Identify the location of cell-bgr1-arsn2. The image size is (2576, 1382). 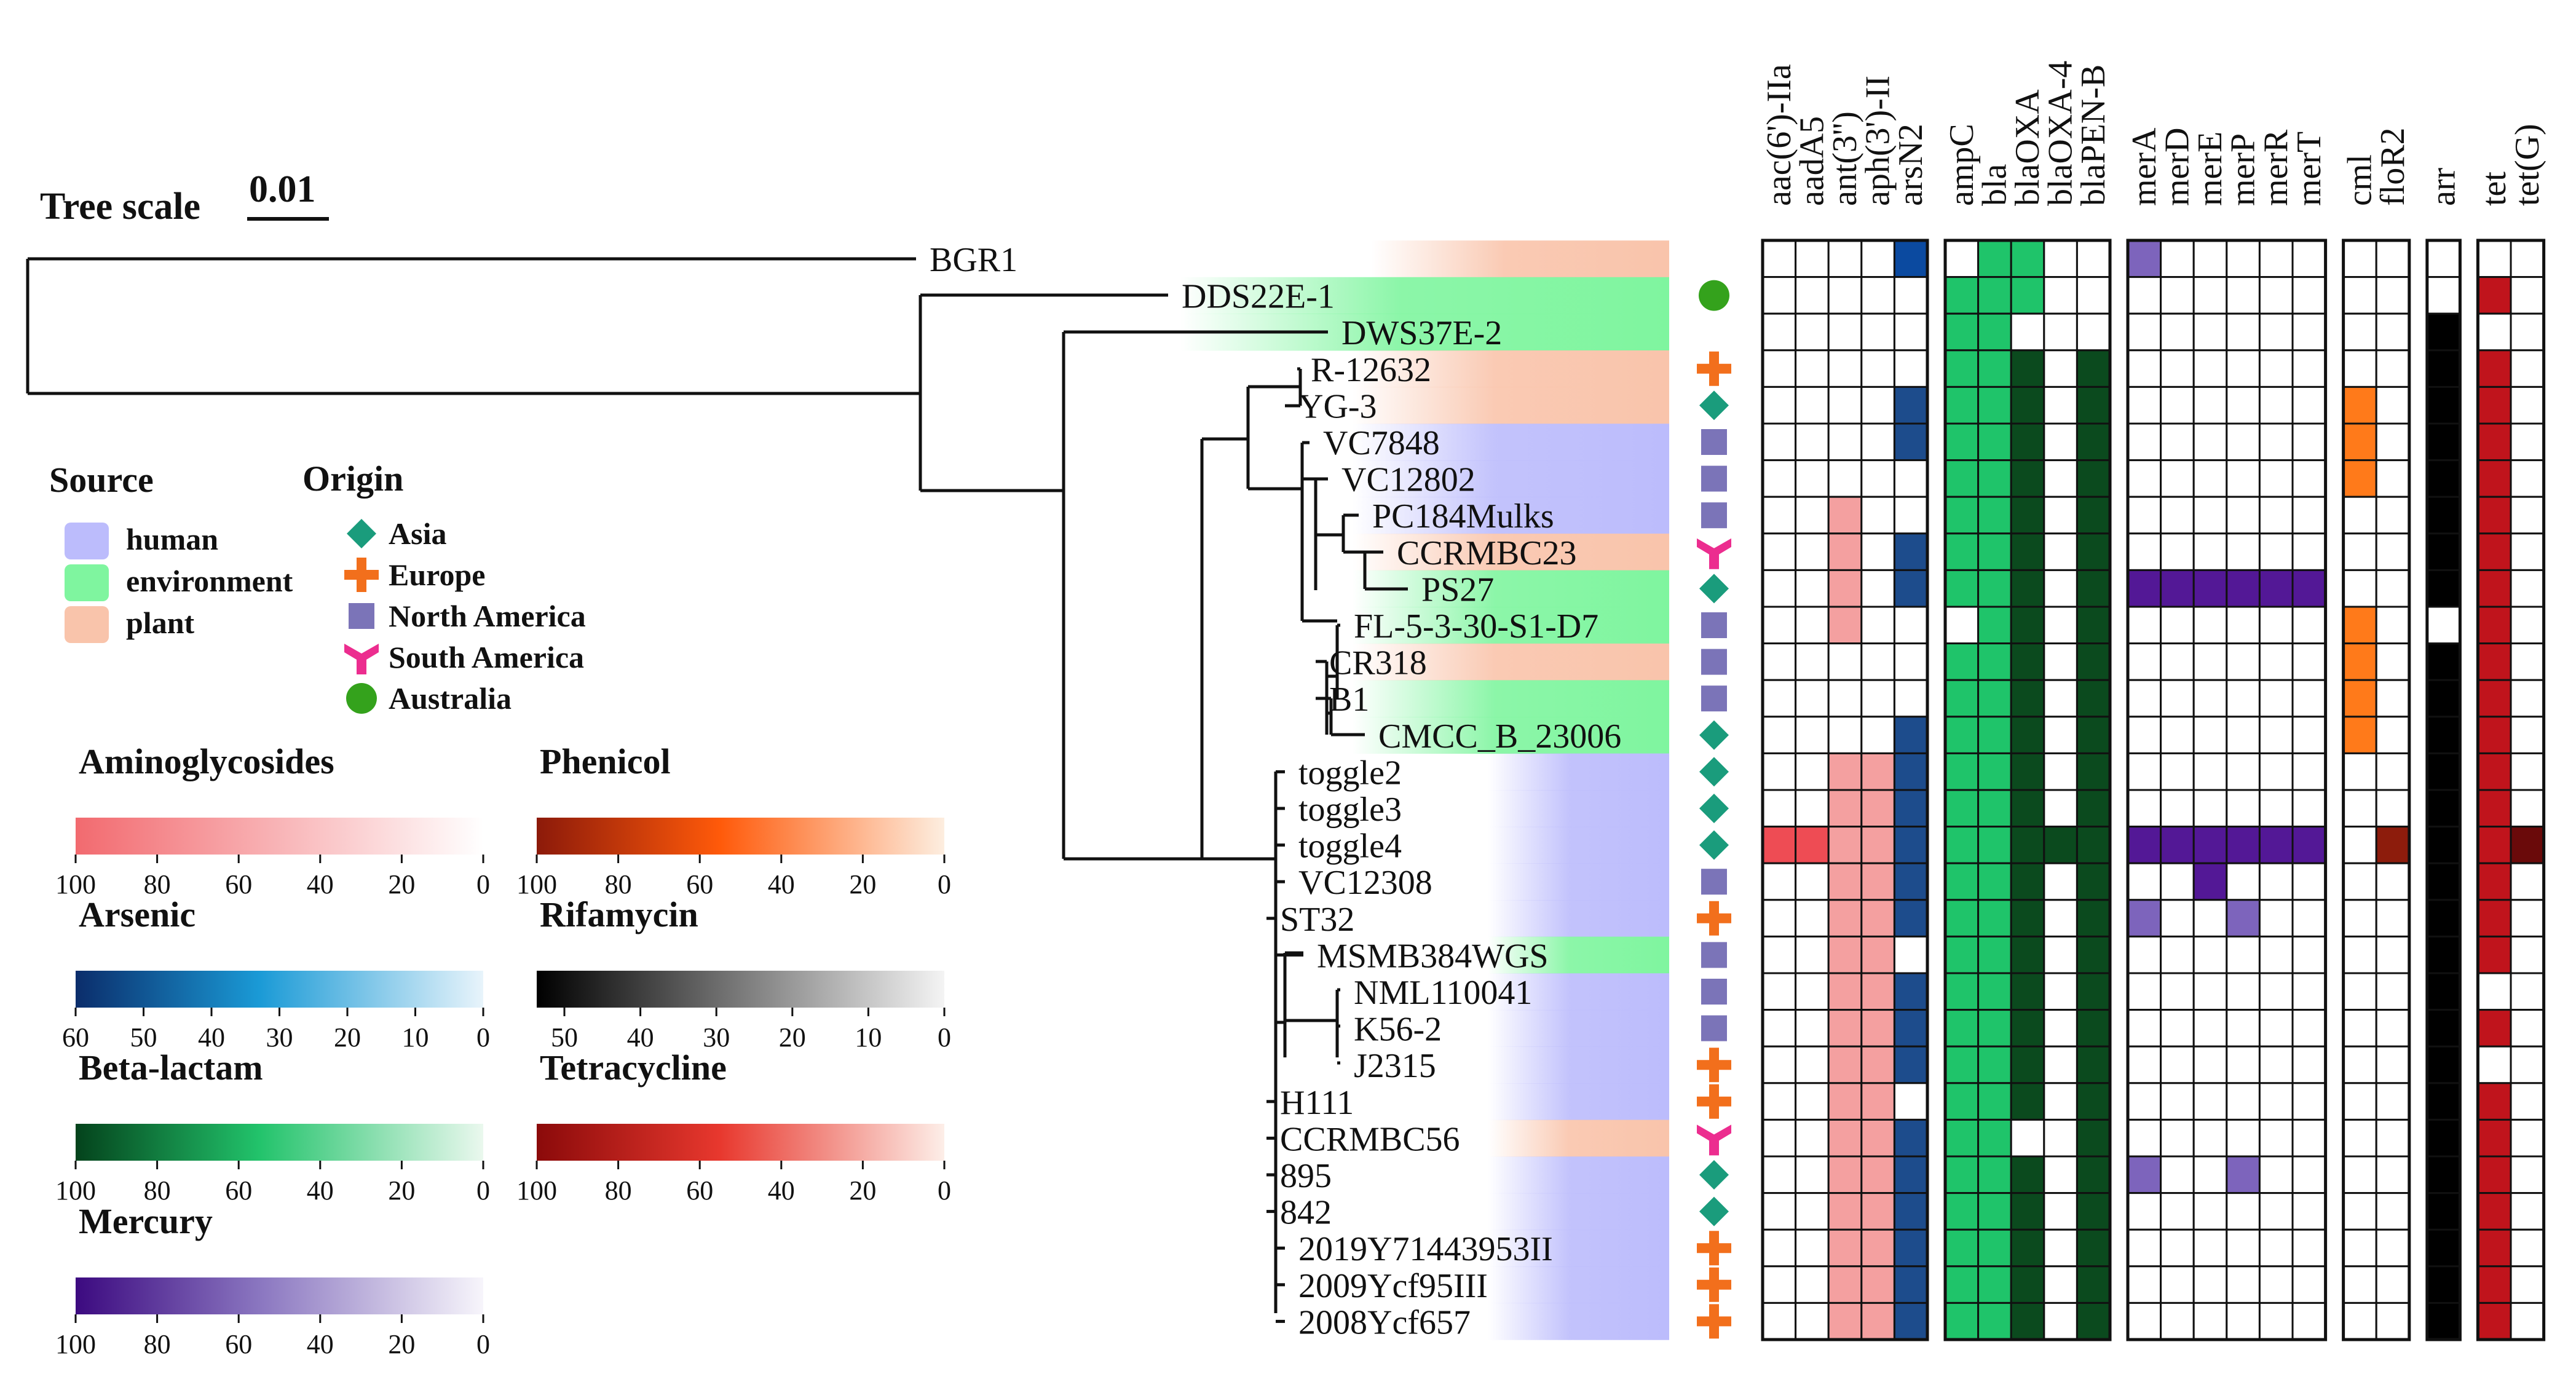
(1911, 258).